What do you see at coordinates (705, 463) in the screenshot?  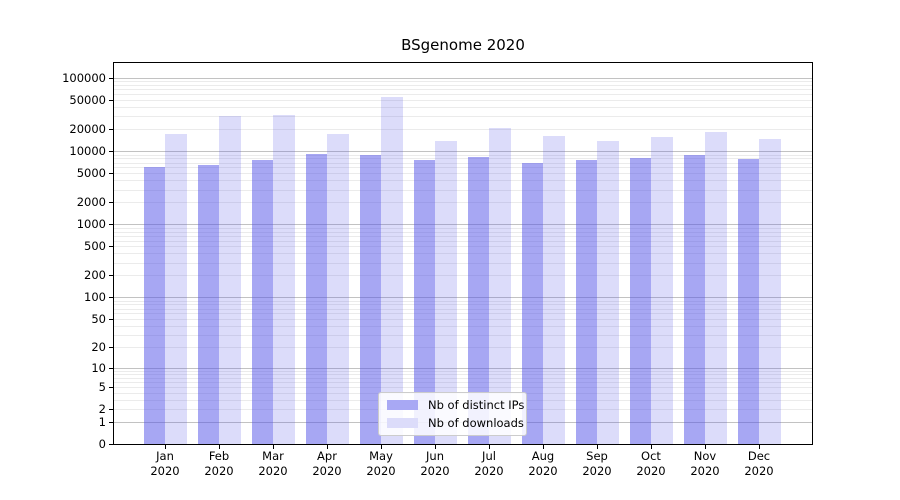 I see `x-tick-label-nov: Nov 2020` at bounding box center [705, 463].